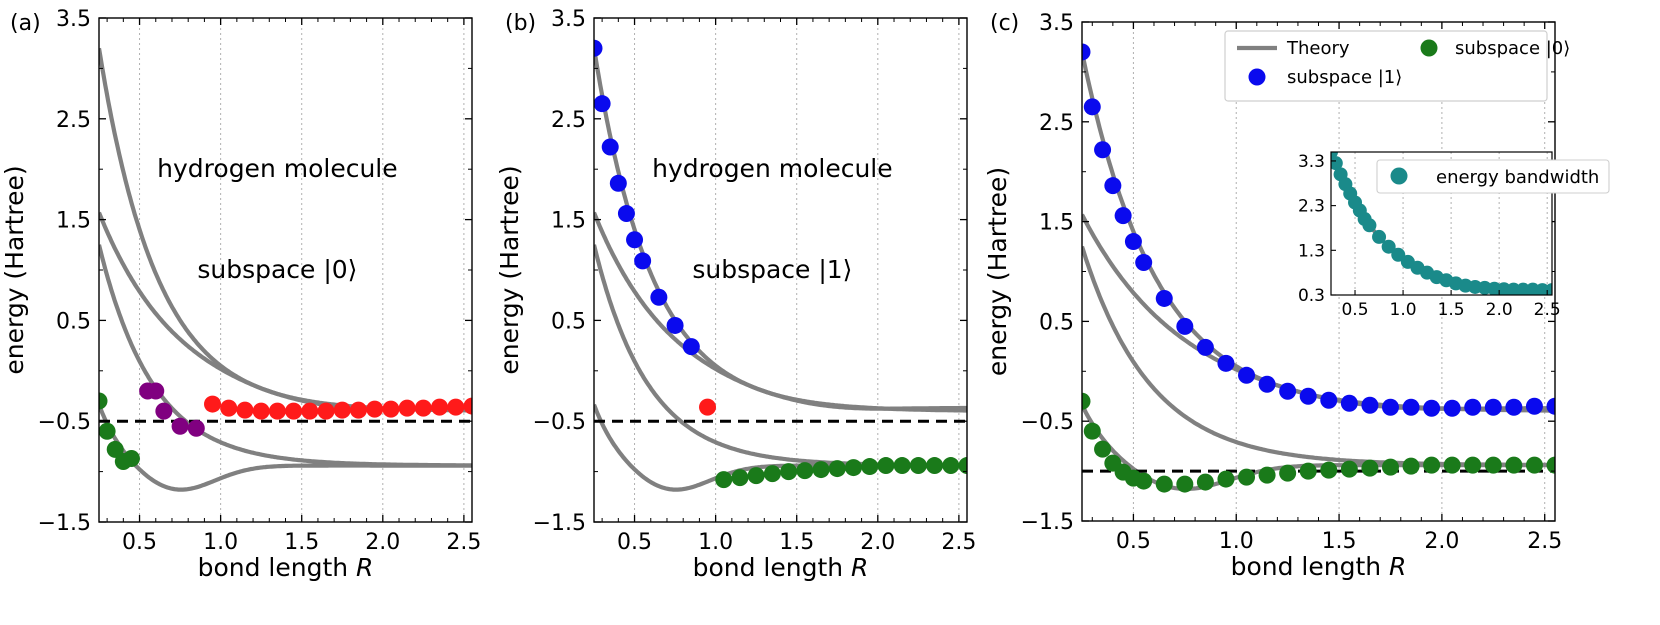 This screenshot has height=625, width=1660. What do you see at coordinates (25, 23) in the screenshot?
I see `panel-label: (a)` at bounding box center [25, 23].